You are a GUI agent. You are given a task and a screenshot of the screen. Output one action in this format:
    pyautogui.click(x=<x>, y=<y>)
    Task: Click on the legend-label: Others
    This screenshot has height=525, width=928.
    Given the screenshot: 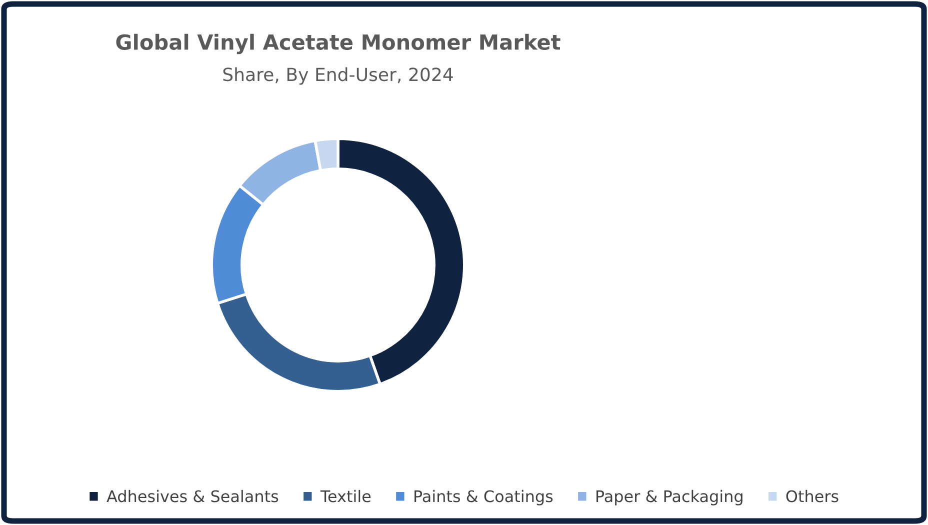 What is the action you would take?
    pyautogui.click(x=812, y=496)
    